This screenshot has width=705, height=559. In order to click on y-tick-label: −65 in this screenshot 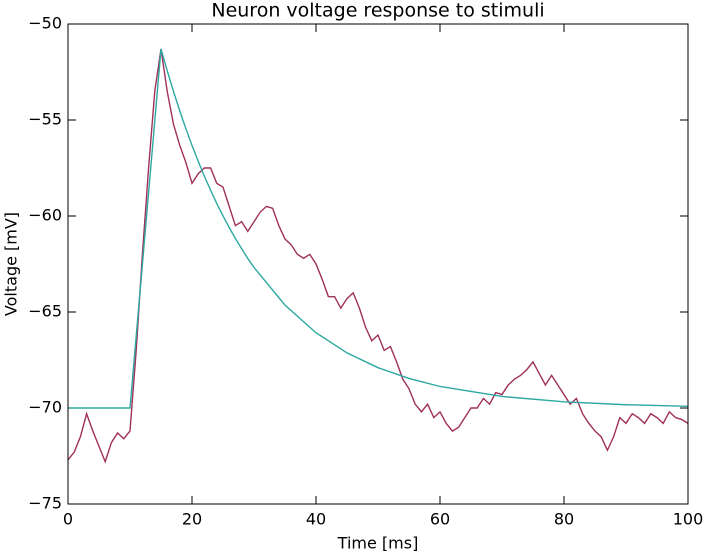, I will do `click(45, 311)`.